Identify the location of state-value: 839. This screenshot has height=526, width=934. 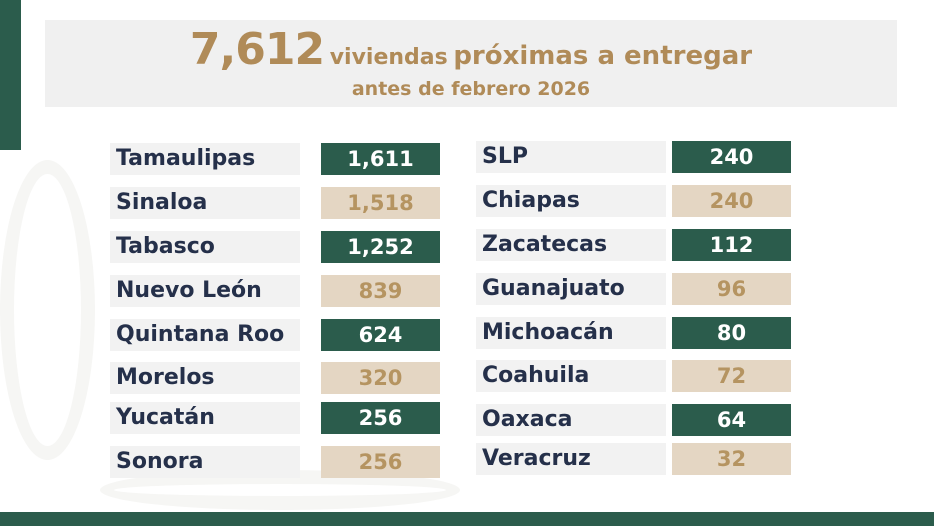
(380, 291).